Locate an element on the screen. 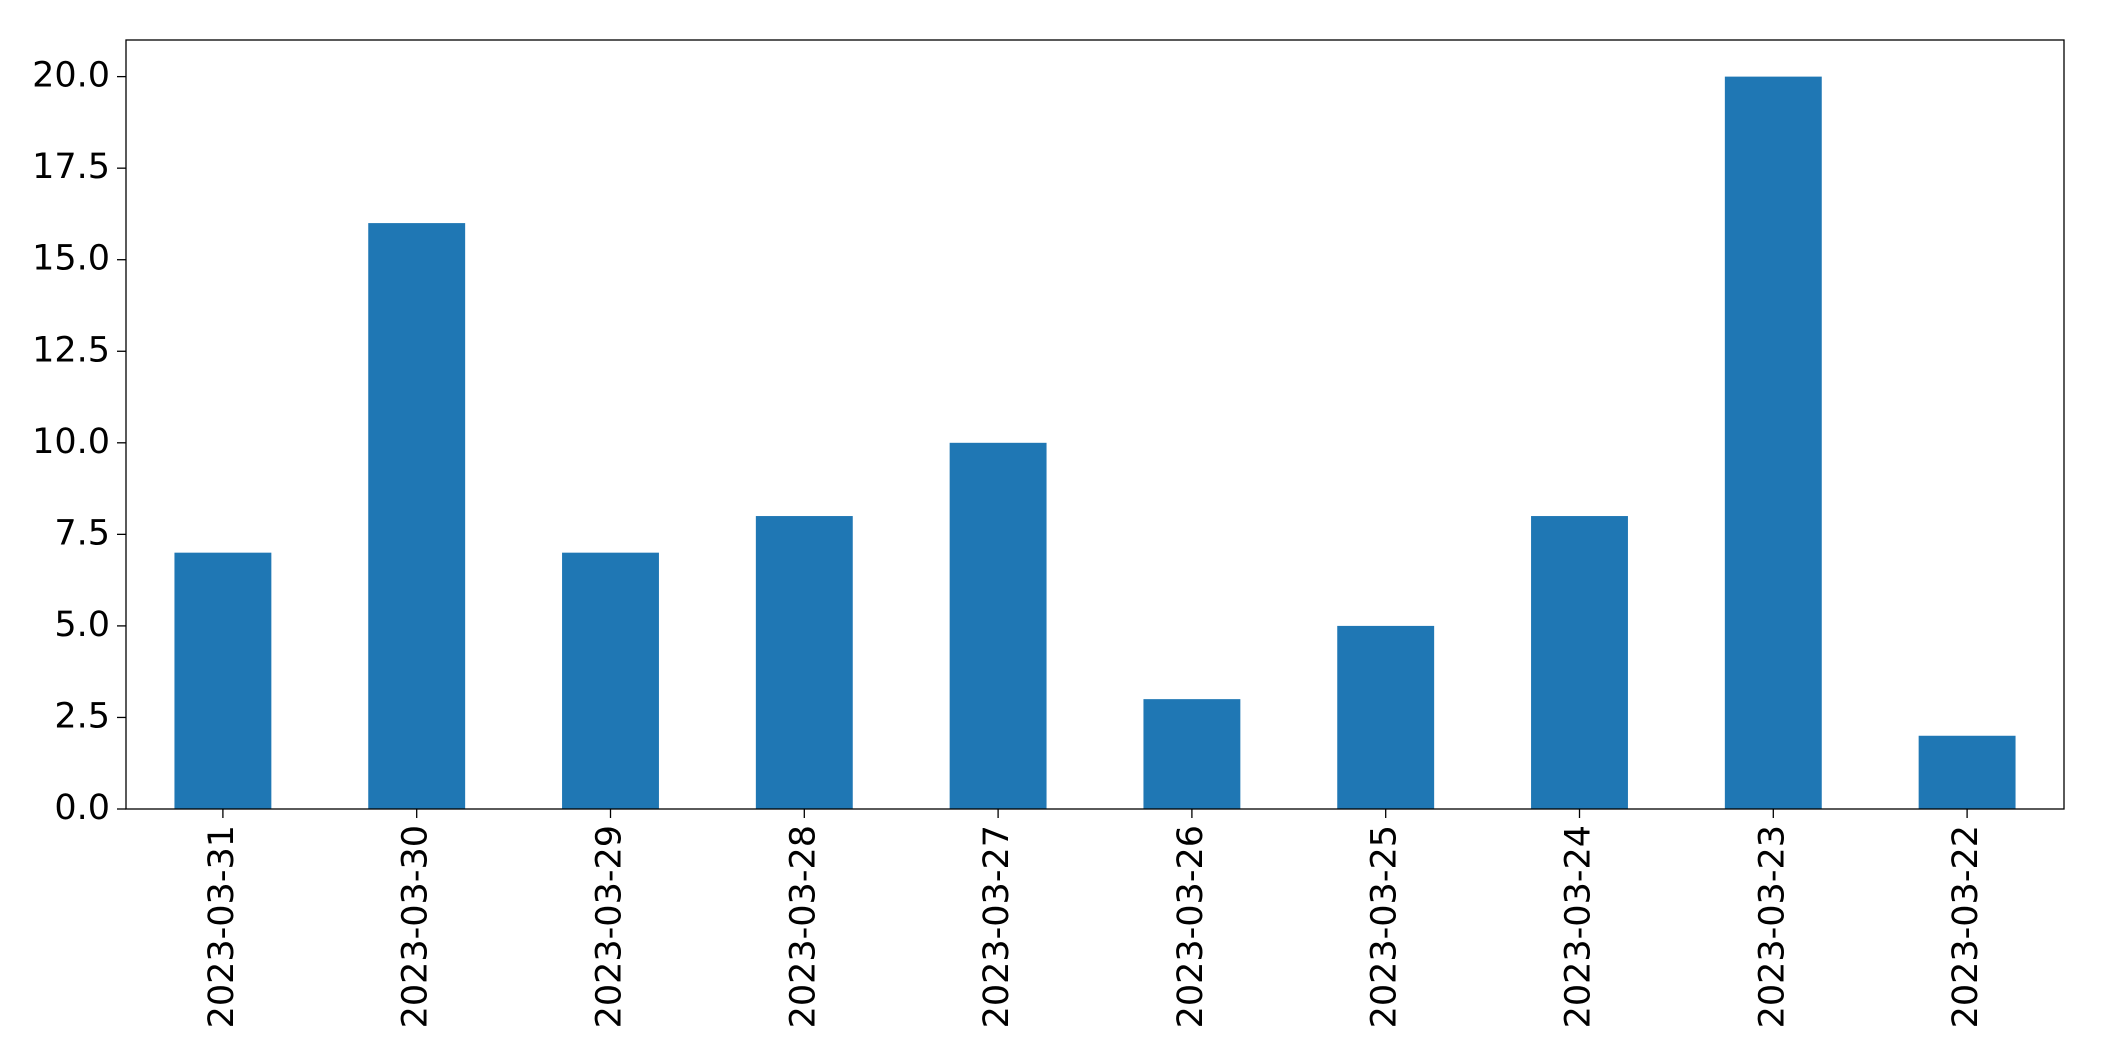 This screenshot has width=2104, height=1061. y-tick-label: 0.0 is located at coordinates (82, 808).